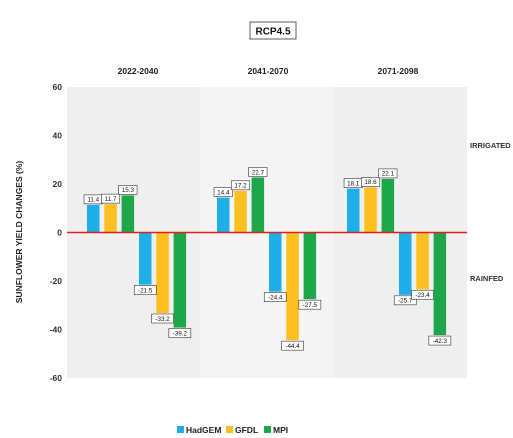 The image size is (513, 438). I want to click on svg-text: -27.5, so click(310, 305).